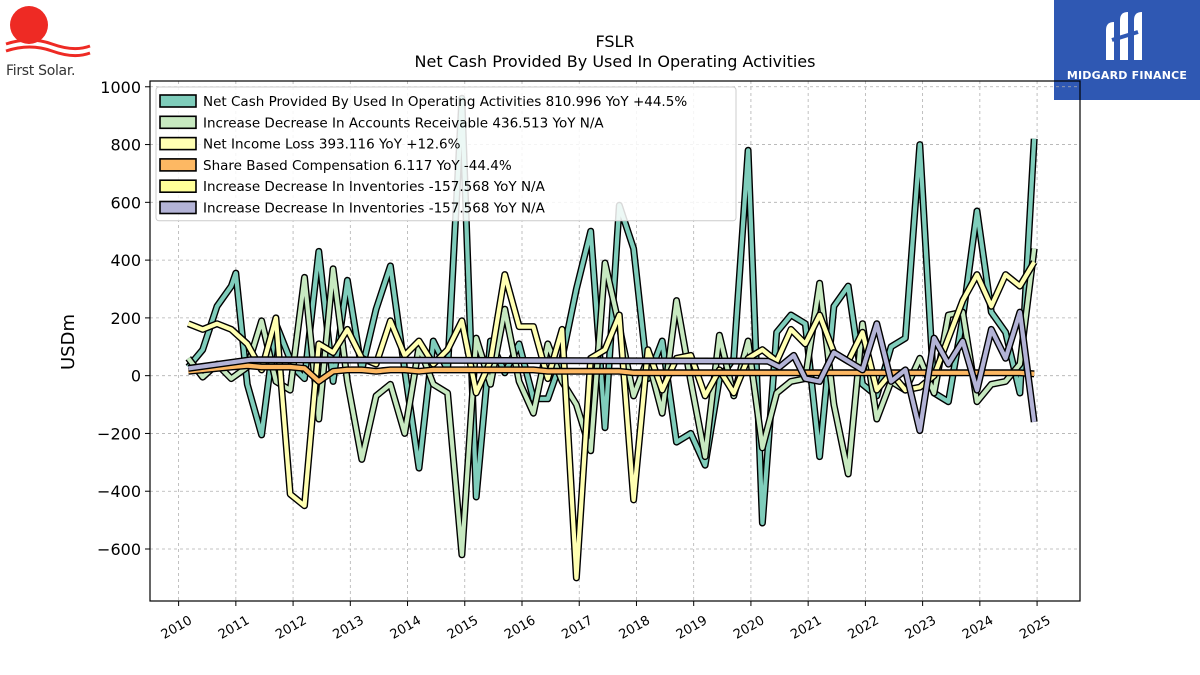  I want to click on x-tick-label: 2019, so click(692, 628).